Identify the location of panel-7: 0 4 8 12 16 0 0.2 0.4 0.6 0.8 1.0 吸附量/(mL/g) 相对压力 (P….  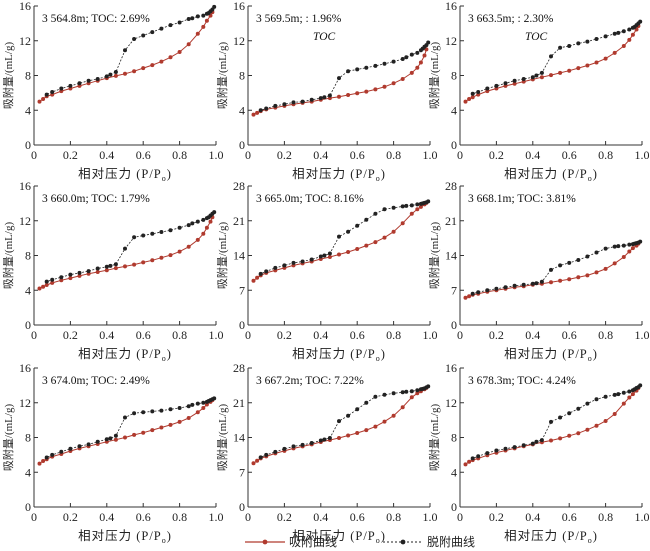
(112, 453).